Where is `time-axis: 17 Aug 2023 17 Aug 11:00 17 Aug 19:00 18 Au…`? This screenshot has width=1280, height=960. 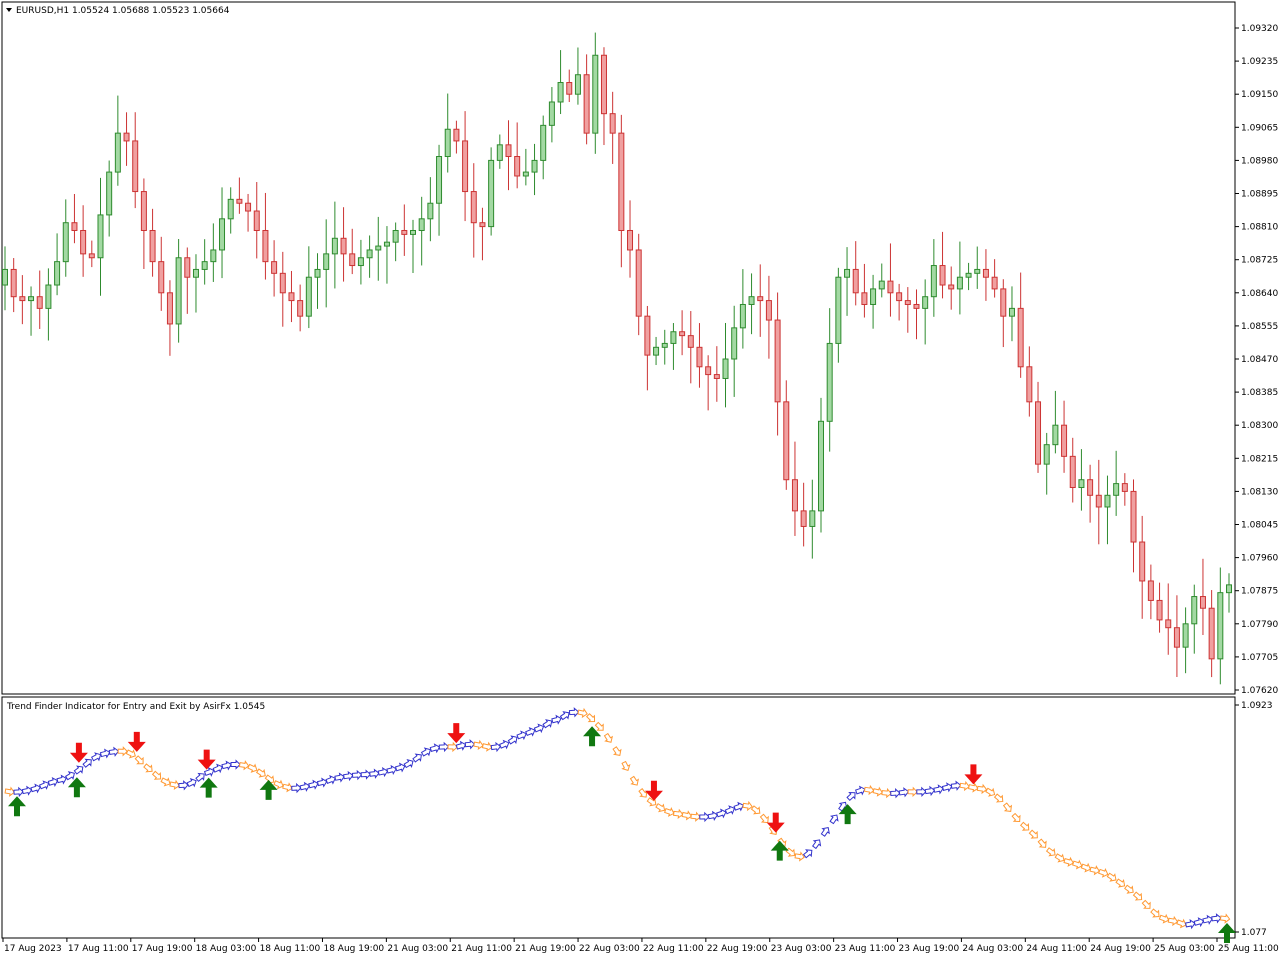
time-axis: 17 Aug 2023 17 Aug 11:00 17 Aug 19:00 18 Au… is located at coordinates (640, 946).